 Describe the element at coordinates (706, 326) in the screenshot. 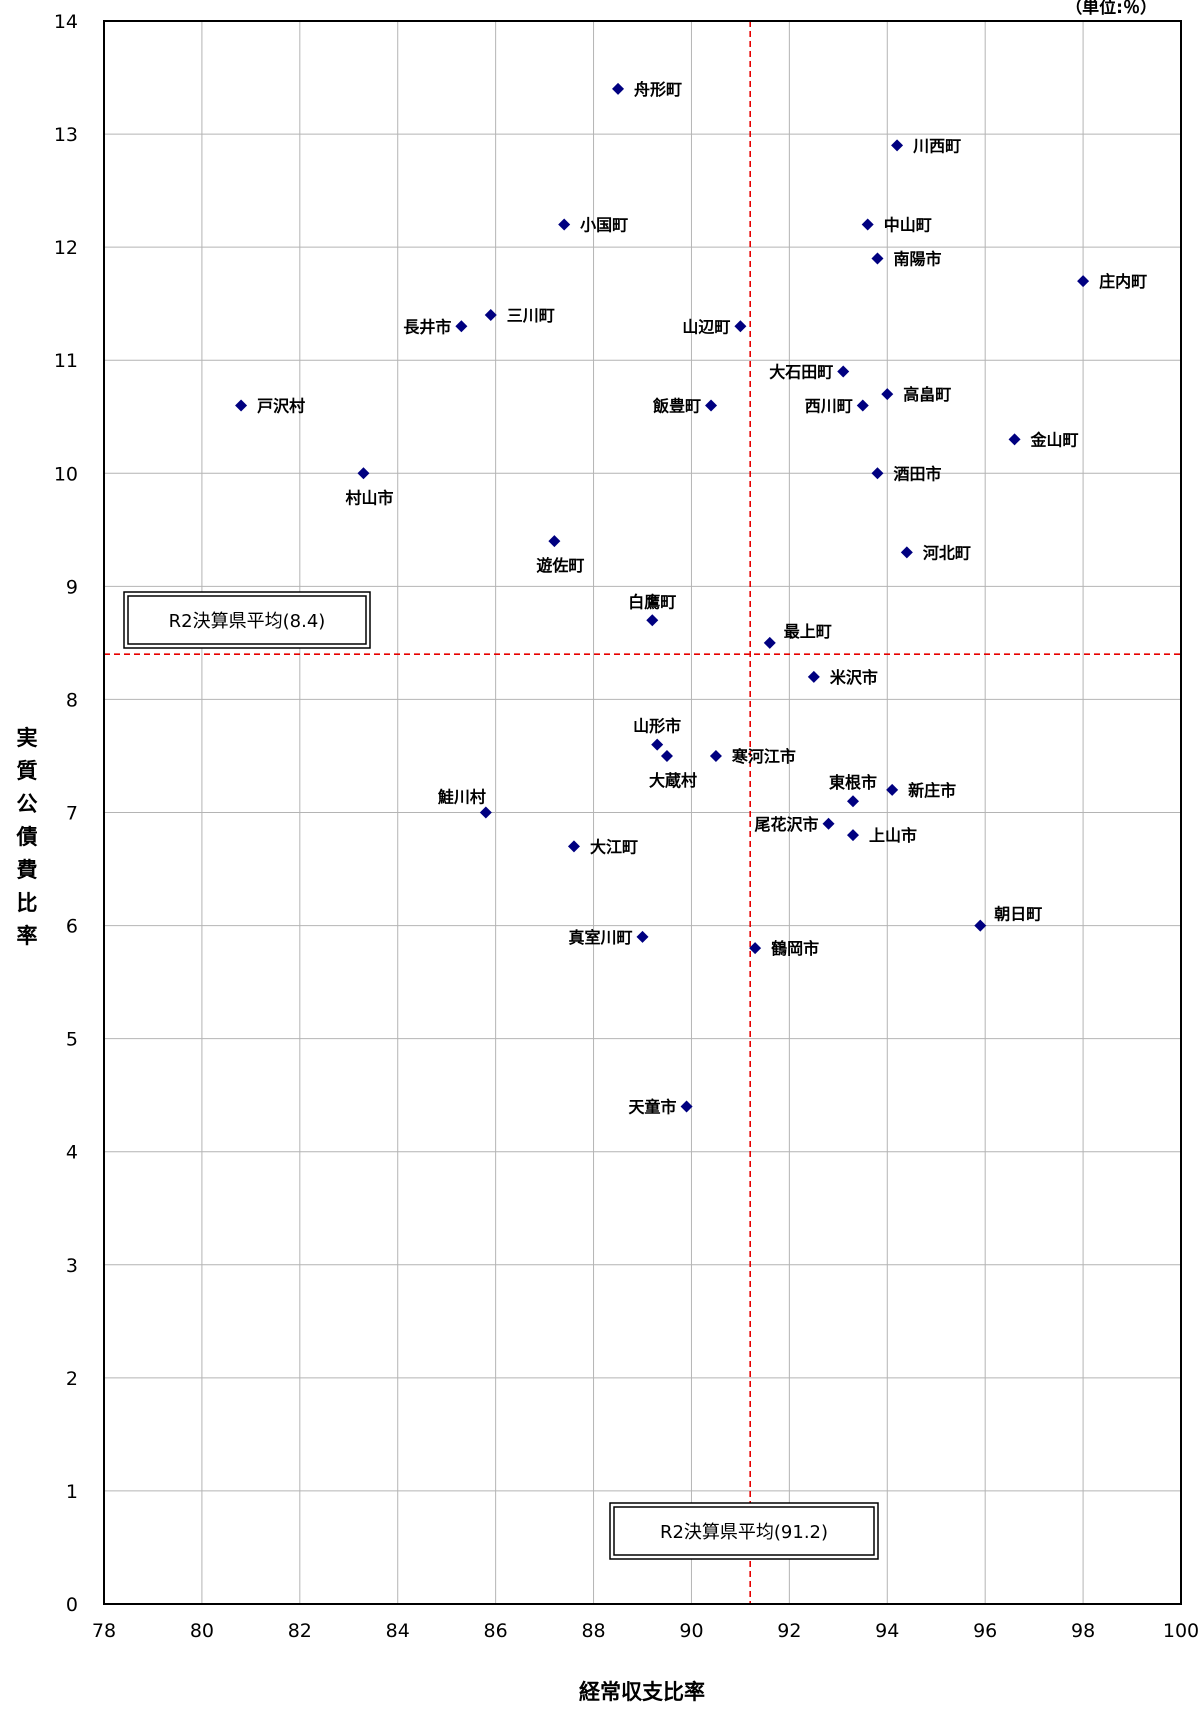

I see `point-label: 山辺町` at that location.